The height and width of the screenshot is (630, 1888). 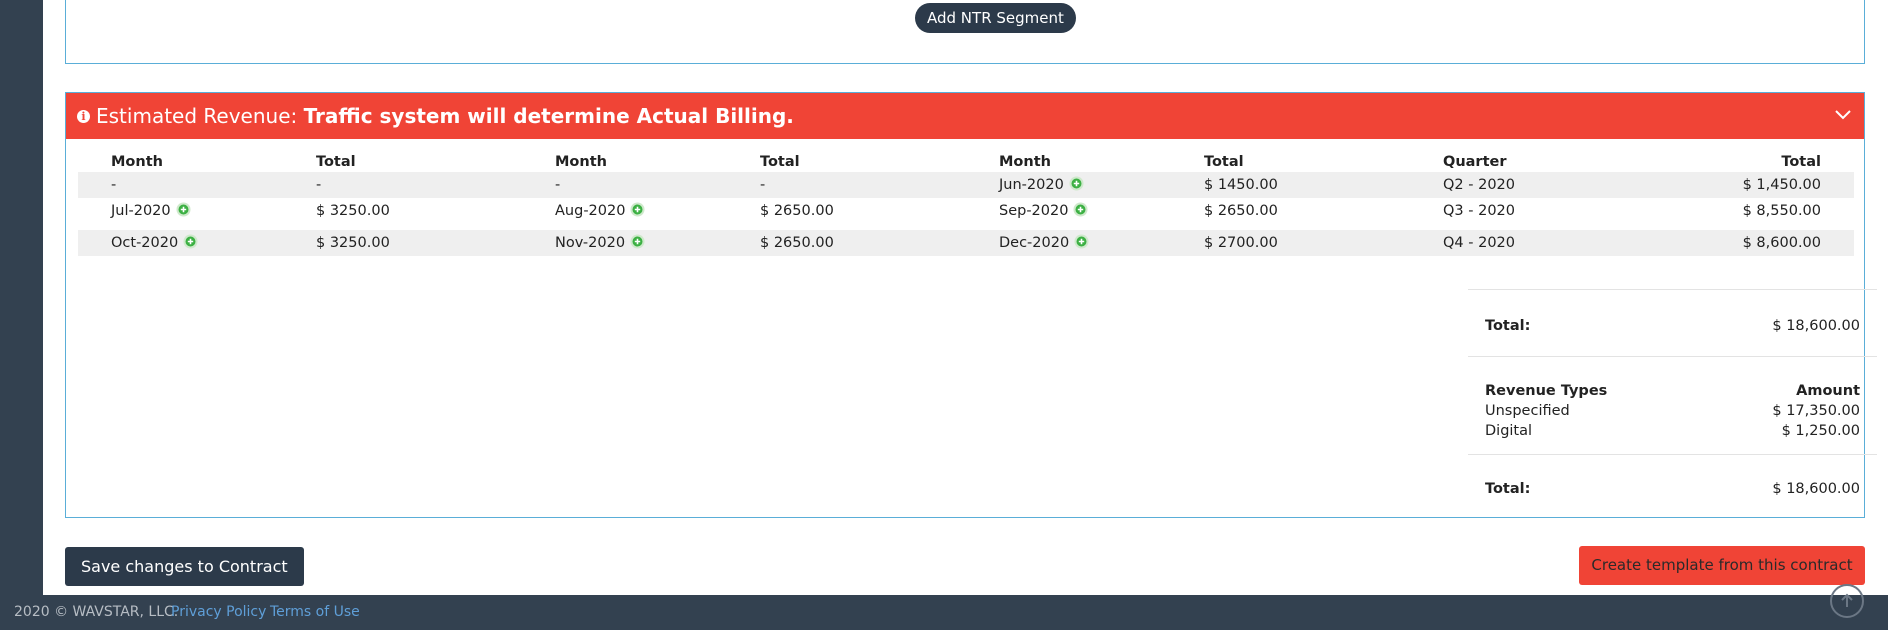 What do you see at coordinates (1843, 115) in the screenshot?
I see `chevron-down-icon` at bounding box center [1843, 115].